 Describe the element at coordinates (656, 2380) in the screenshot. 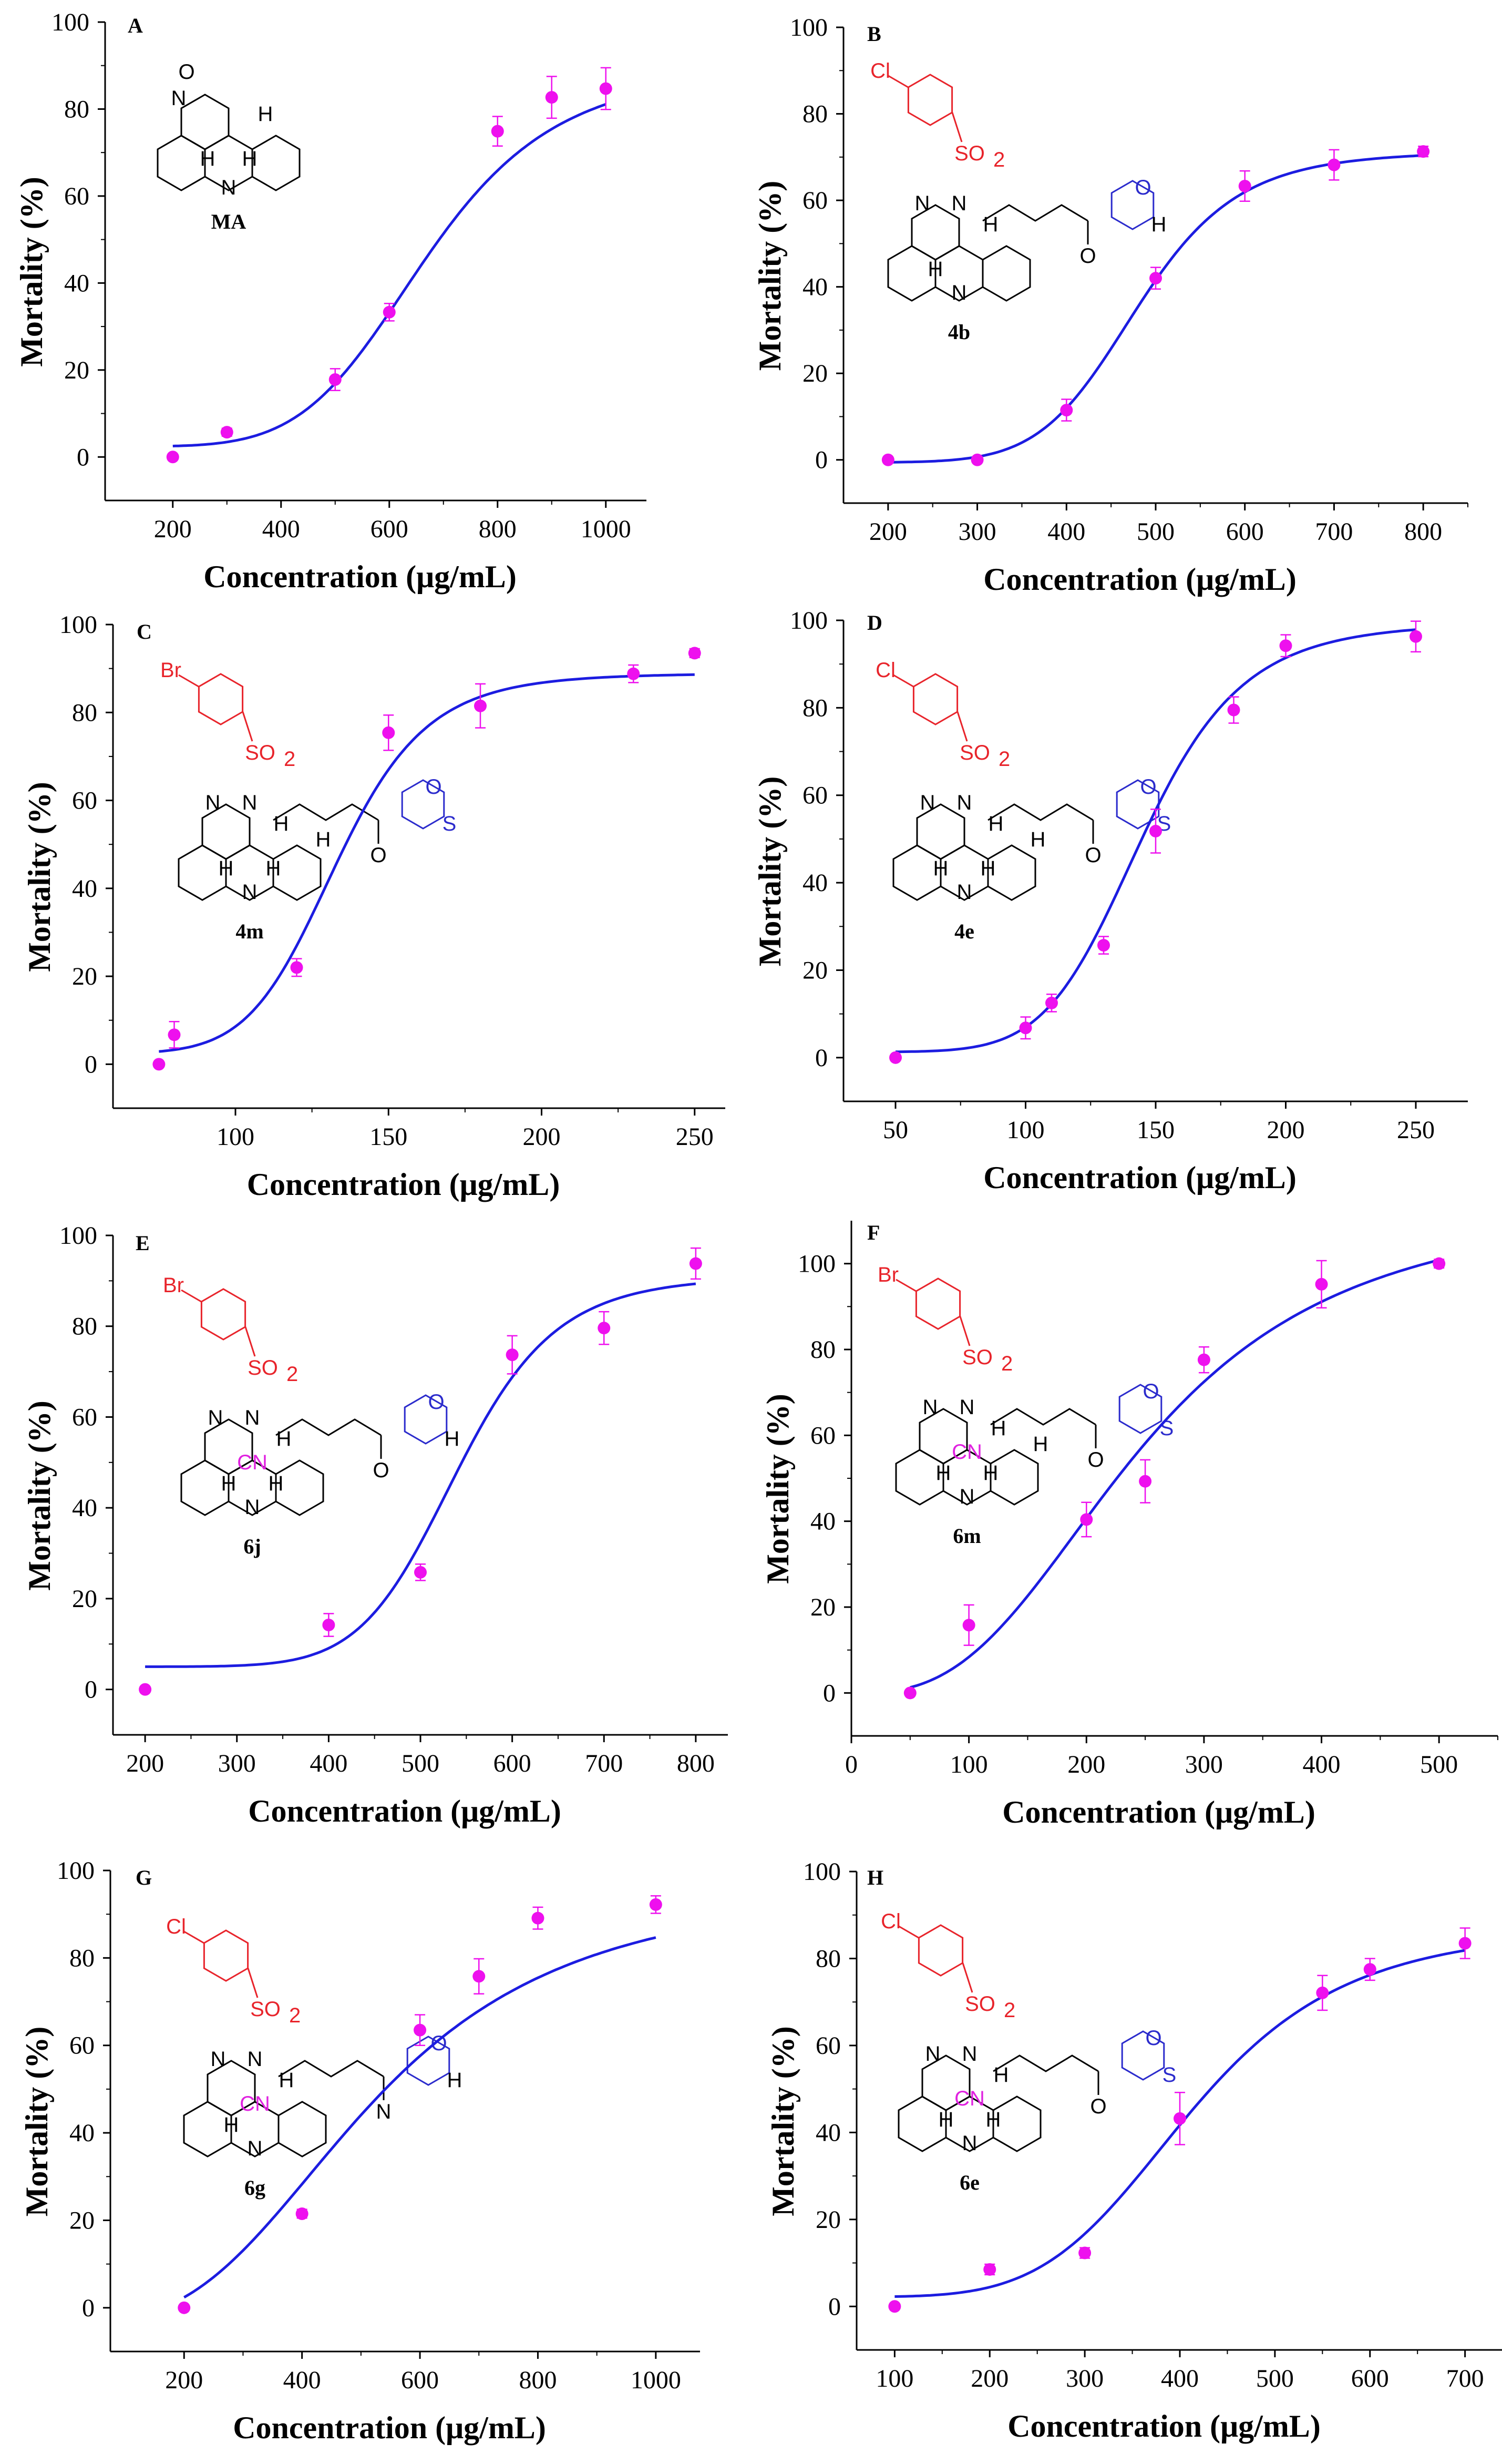

I see `x-tick-label: 1000` at that location.